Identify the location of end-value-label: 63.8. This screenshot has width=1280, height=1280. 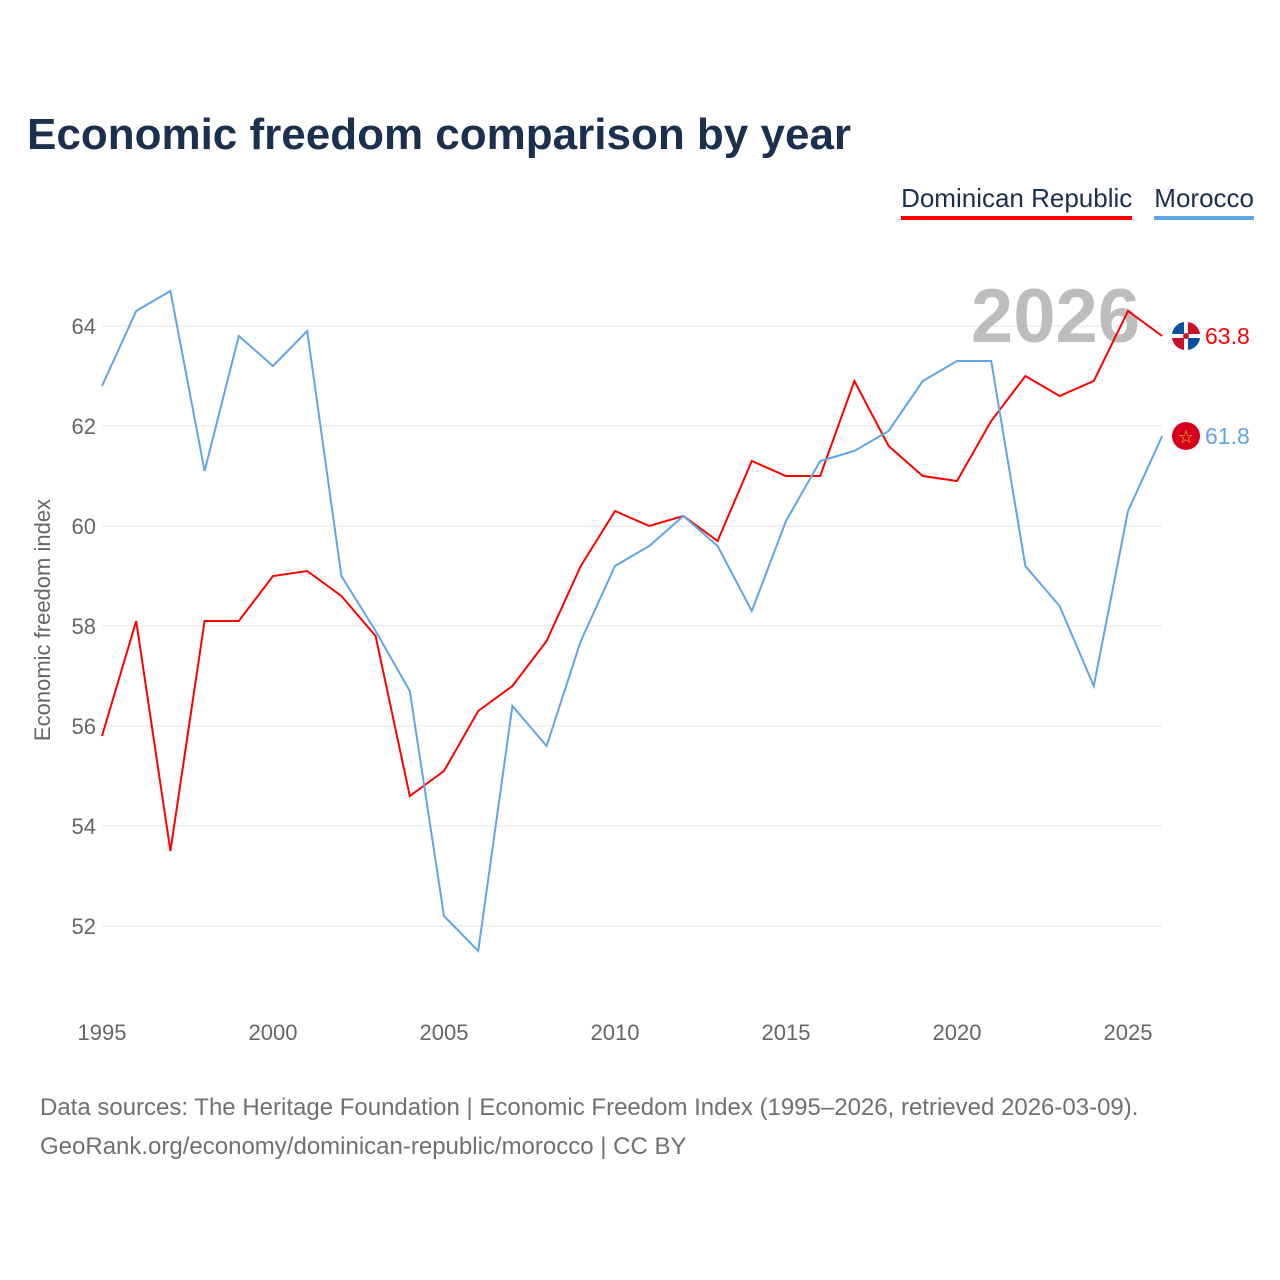
(1227, 336).